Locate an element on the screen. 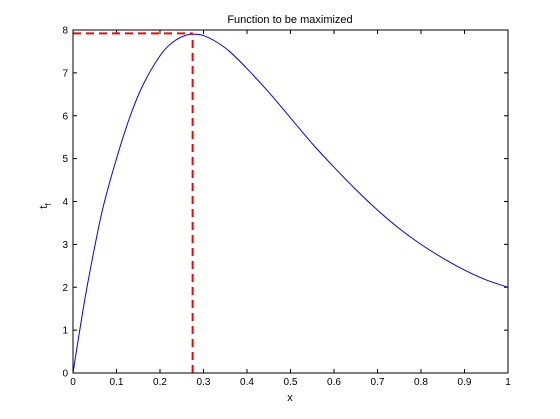  y-tick-label: 5 is located at coordinates (65, 159).